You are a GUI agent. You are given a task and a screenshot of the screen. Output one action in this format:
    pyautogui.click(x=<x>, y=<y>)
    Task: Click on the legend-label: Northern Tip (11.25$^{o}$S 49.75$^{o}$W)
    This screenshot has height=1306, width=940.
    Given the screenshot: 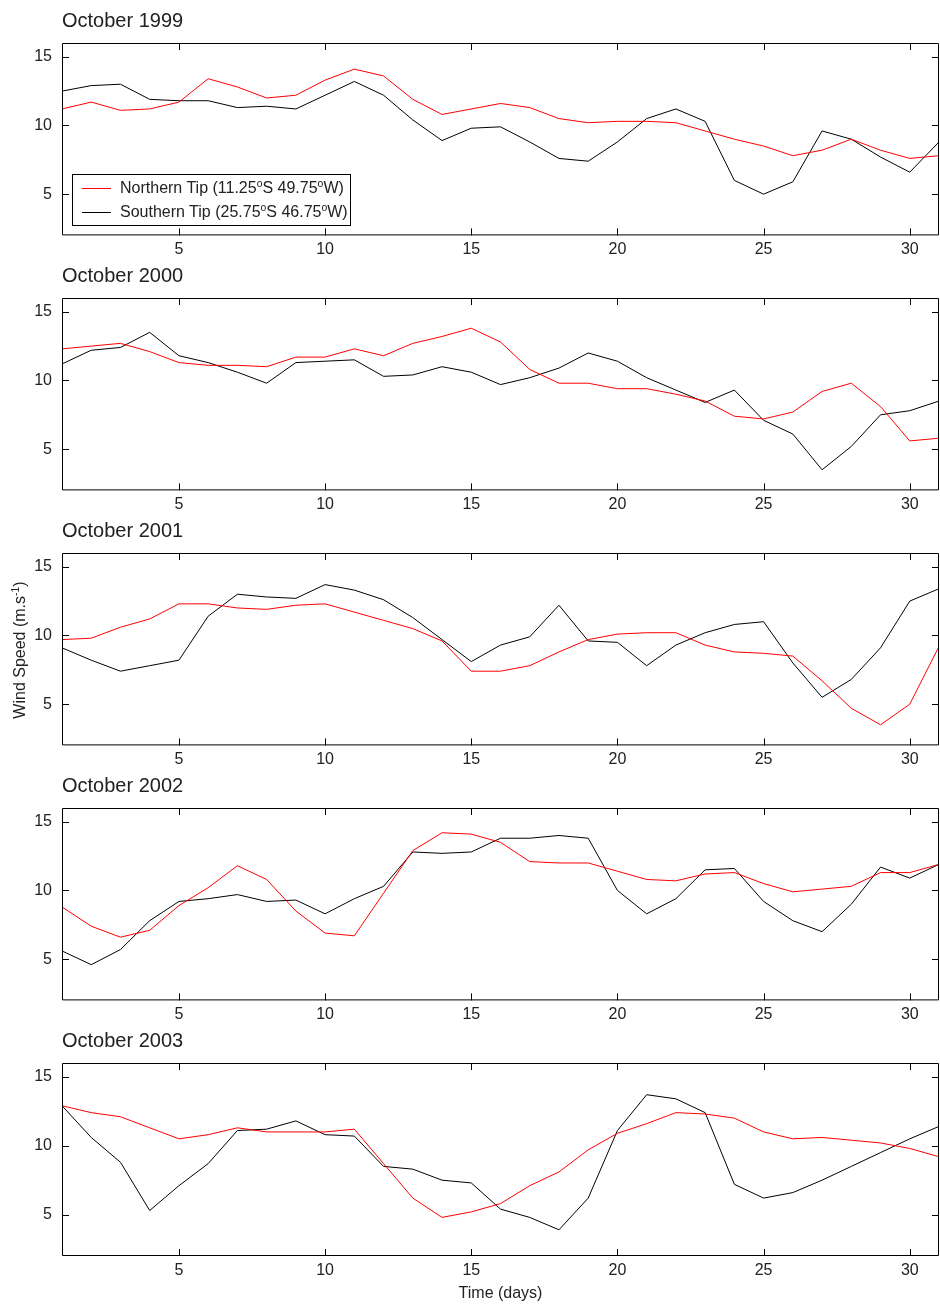 What is the action you would take?
    pyautogui.click(x=232, y=187)
    